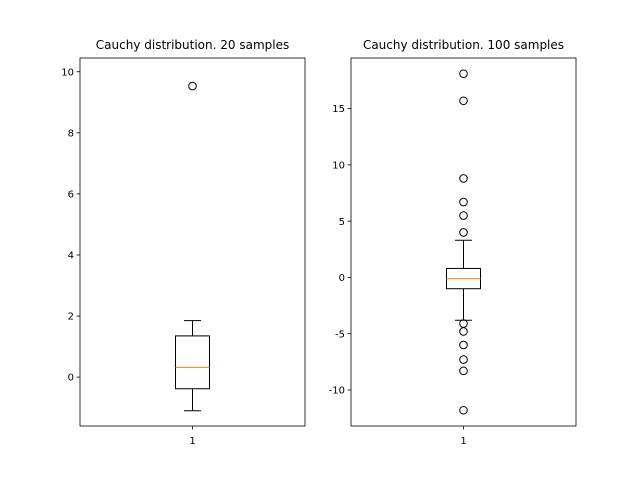 The width and height of the screenshot is (640, 480). What do you see at coordinates (342, 222) in the screenshot?
I see `y-tick-label: 5` at bounding box center [342, 222].